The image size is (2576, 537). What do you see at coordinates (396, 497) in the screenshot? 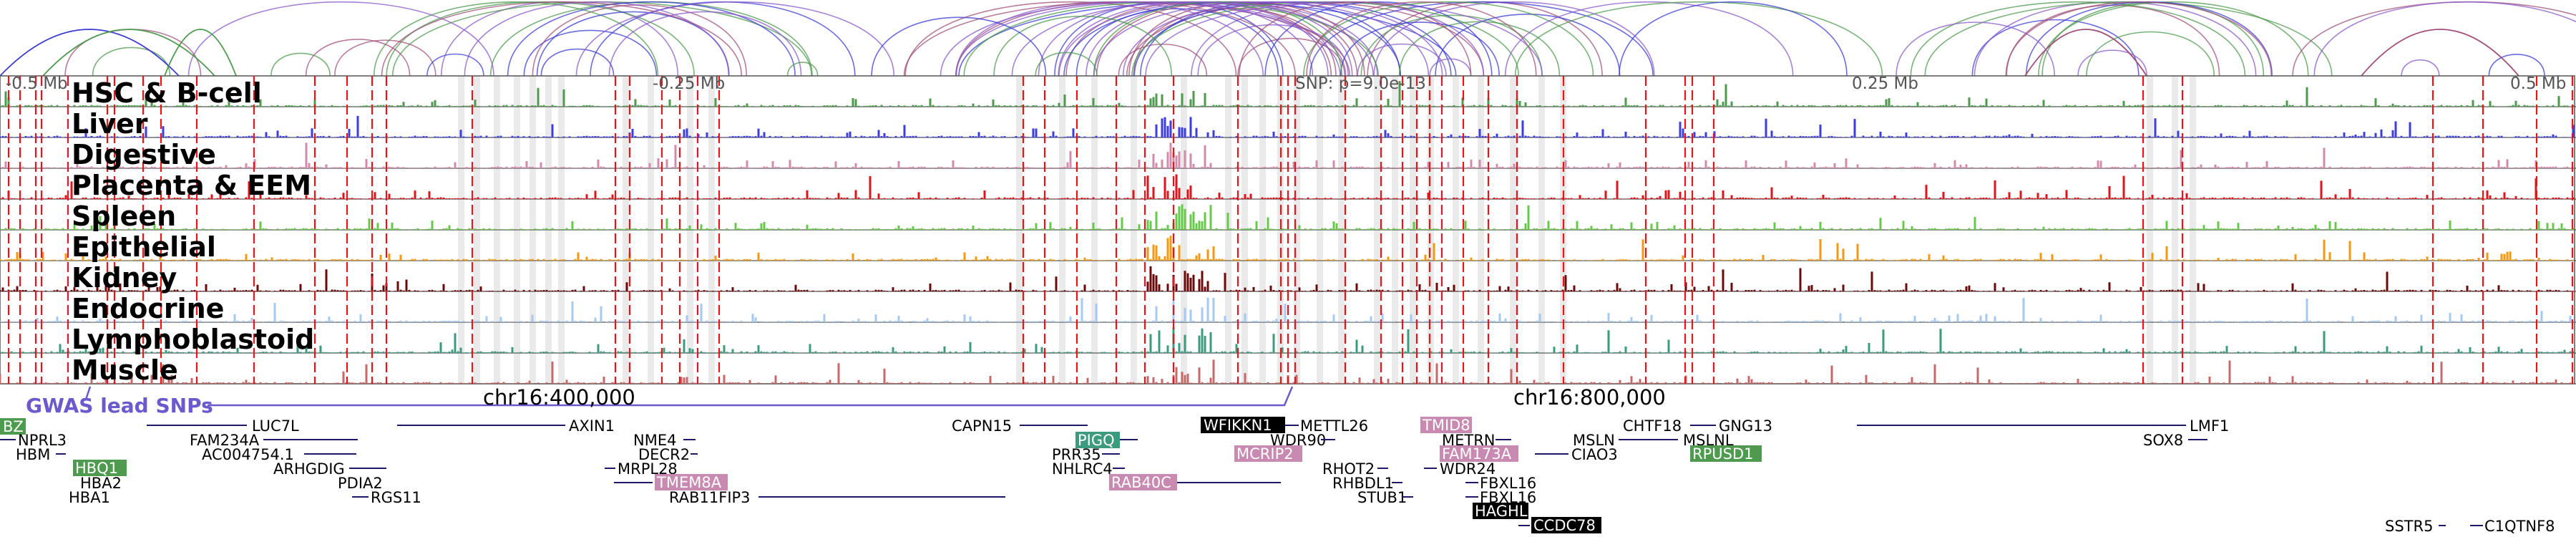
I see `svg-text: RGS11` at bounding box center [396, 497].